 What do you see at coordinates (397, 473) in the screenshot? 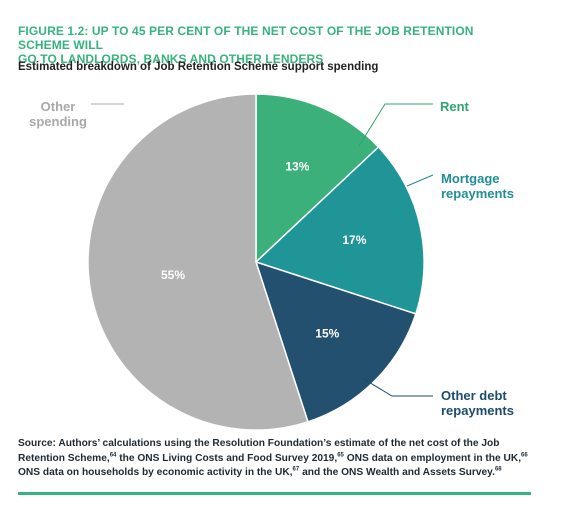
I see `source-text-5: and the ONS Wealth and Assets Survey.` at bounding box center [397, 473].